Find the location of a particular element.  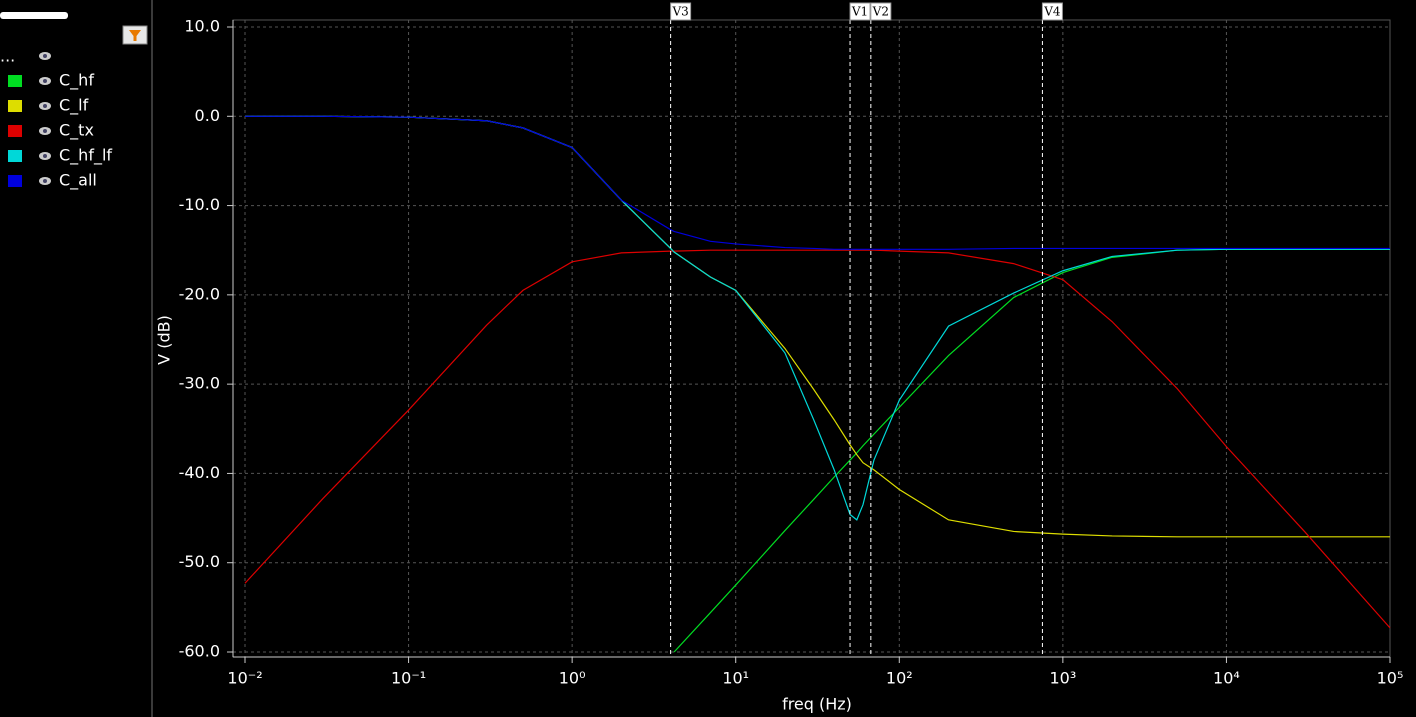

x-tick-label: 10⁵ is located at coordinates (1390, 678).